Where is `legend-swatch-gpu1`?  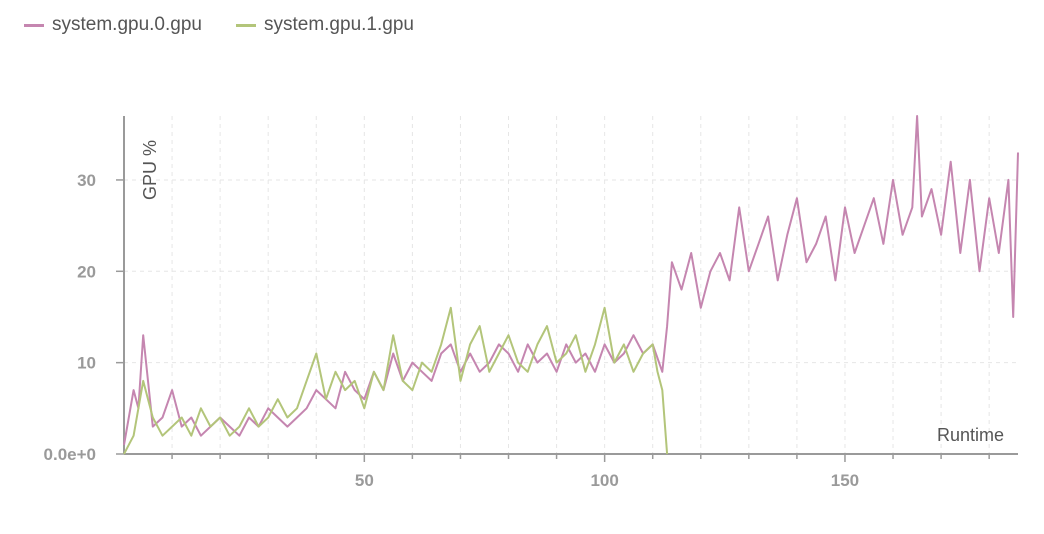 legend-swatch-gpu1 is located at coordinates (245, 25).